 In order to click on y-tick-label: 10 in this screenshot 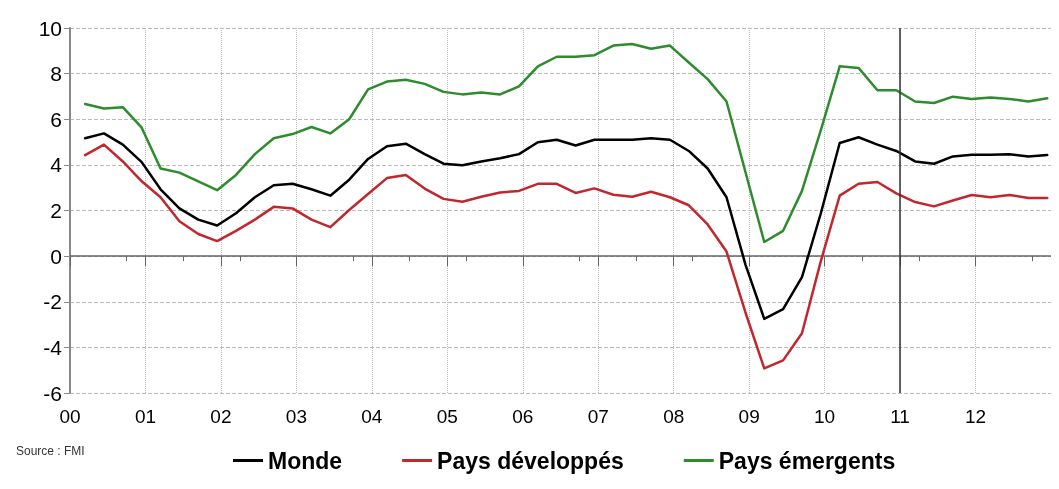, I will do `click(50, 28)`.